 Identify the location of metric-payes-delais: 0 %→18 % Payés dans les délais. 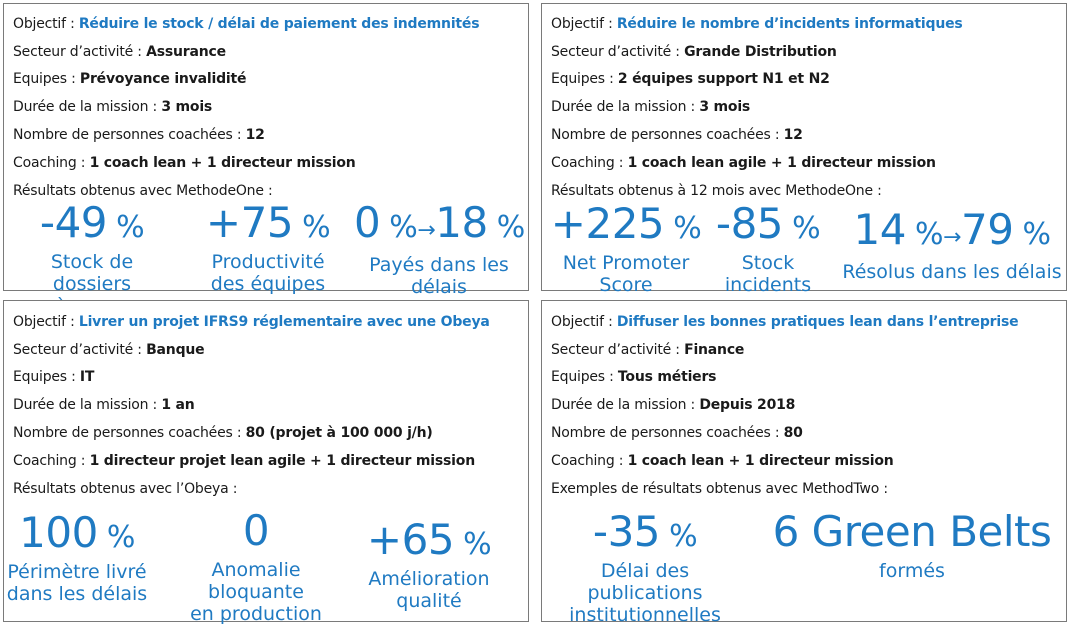
(439, 248).